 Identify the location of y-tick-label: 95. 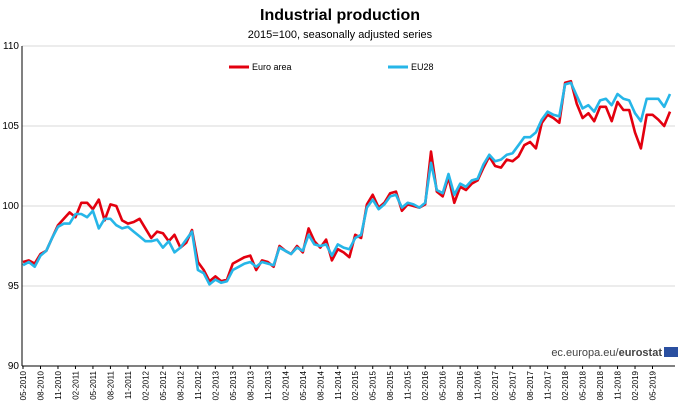
(14, 286).